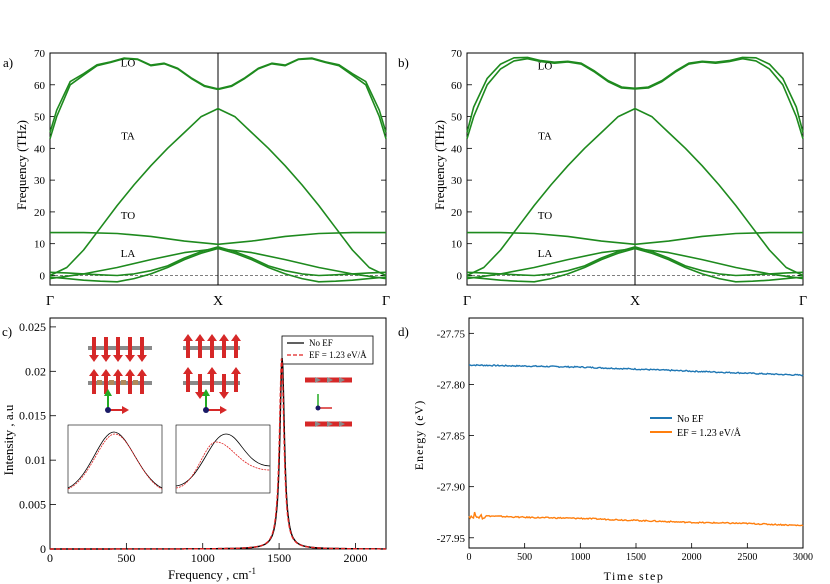 Image resolution: width=830 pixels, height=584 pixels. What do you see at coordinates (212, 383) in the screenshot?
I see `mode-2-bottom-schematic` at bounding box center [212, 383].